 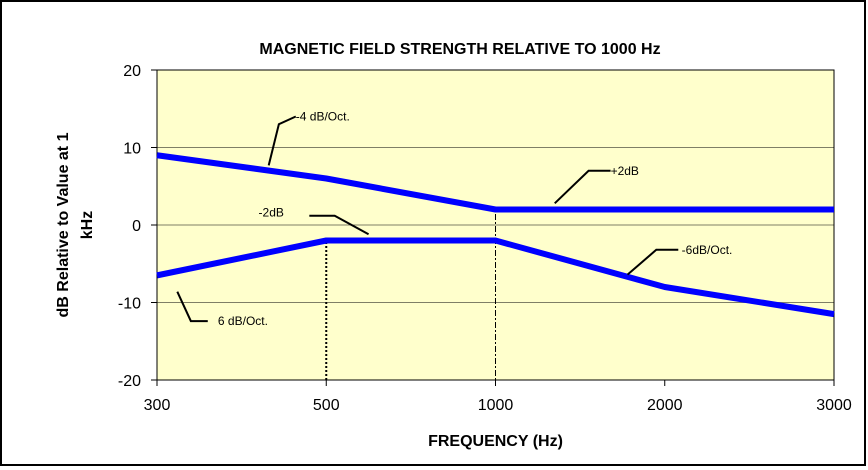 What do you see at coordinates (495, 441) in the screenshot?
I see `x-axis-title: FREQUENCY (Hz)` at bounding box center [495, 441].